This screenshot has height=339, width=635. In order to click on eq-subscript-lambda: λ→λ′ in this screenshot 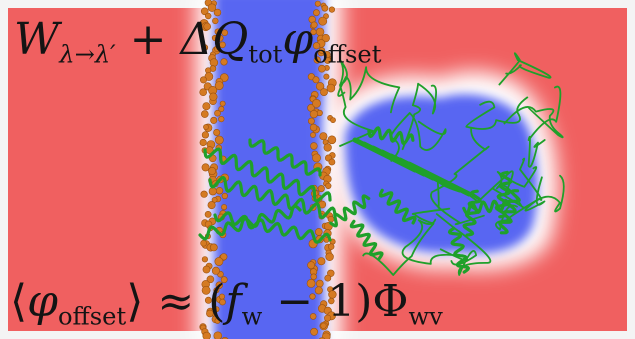, I will do `click(87, 54)`.